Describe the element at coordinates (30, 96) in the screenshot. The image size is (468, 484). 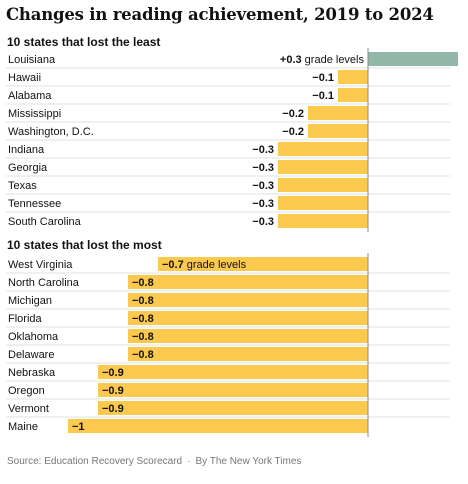
I see `row-label: Alabama` at that location.